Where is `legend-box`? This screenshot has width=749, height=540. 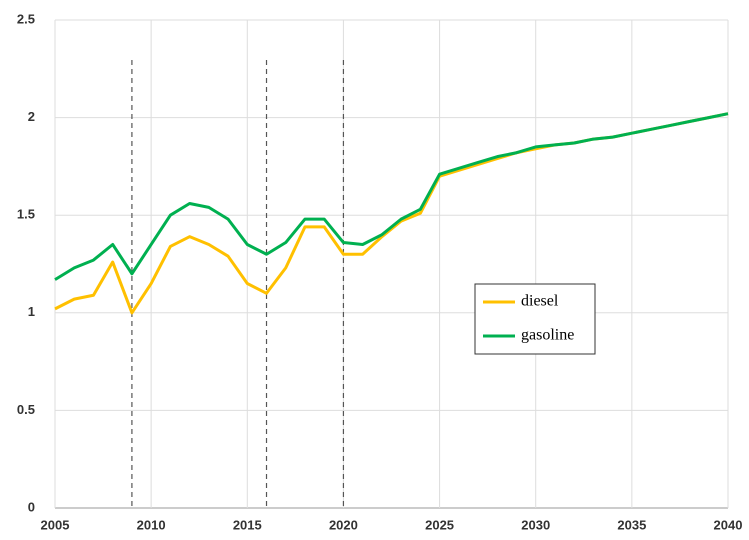 legend-box is located at coordinates (535, 319).